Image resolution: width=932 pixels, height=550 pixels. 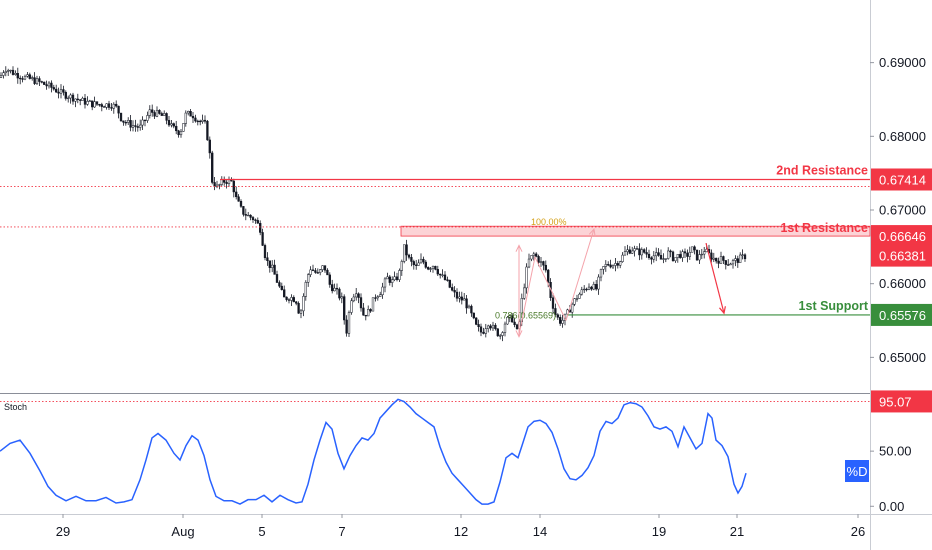 What do you see at coordinates (902, 210) in the screenshot?
I see `price-tick-label: 0.67000` at bounding box center [902, 210].